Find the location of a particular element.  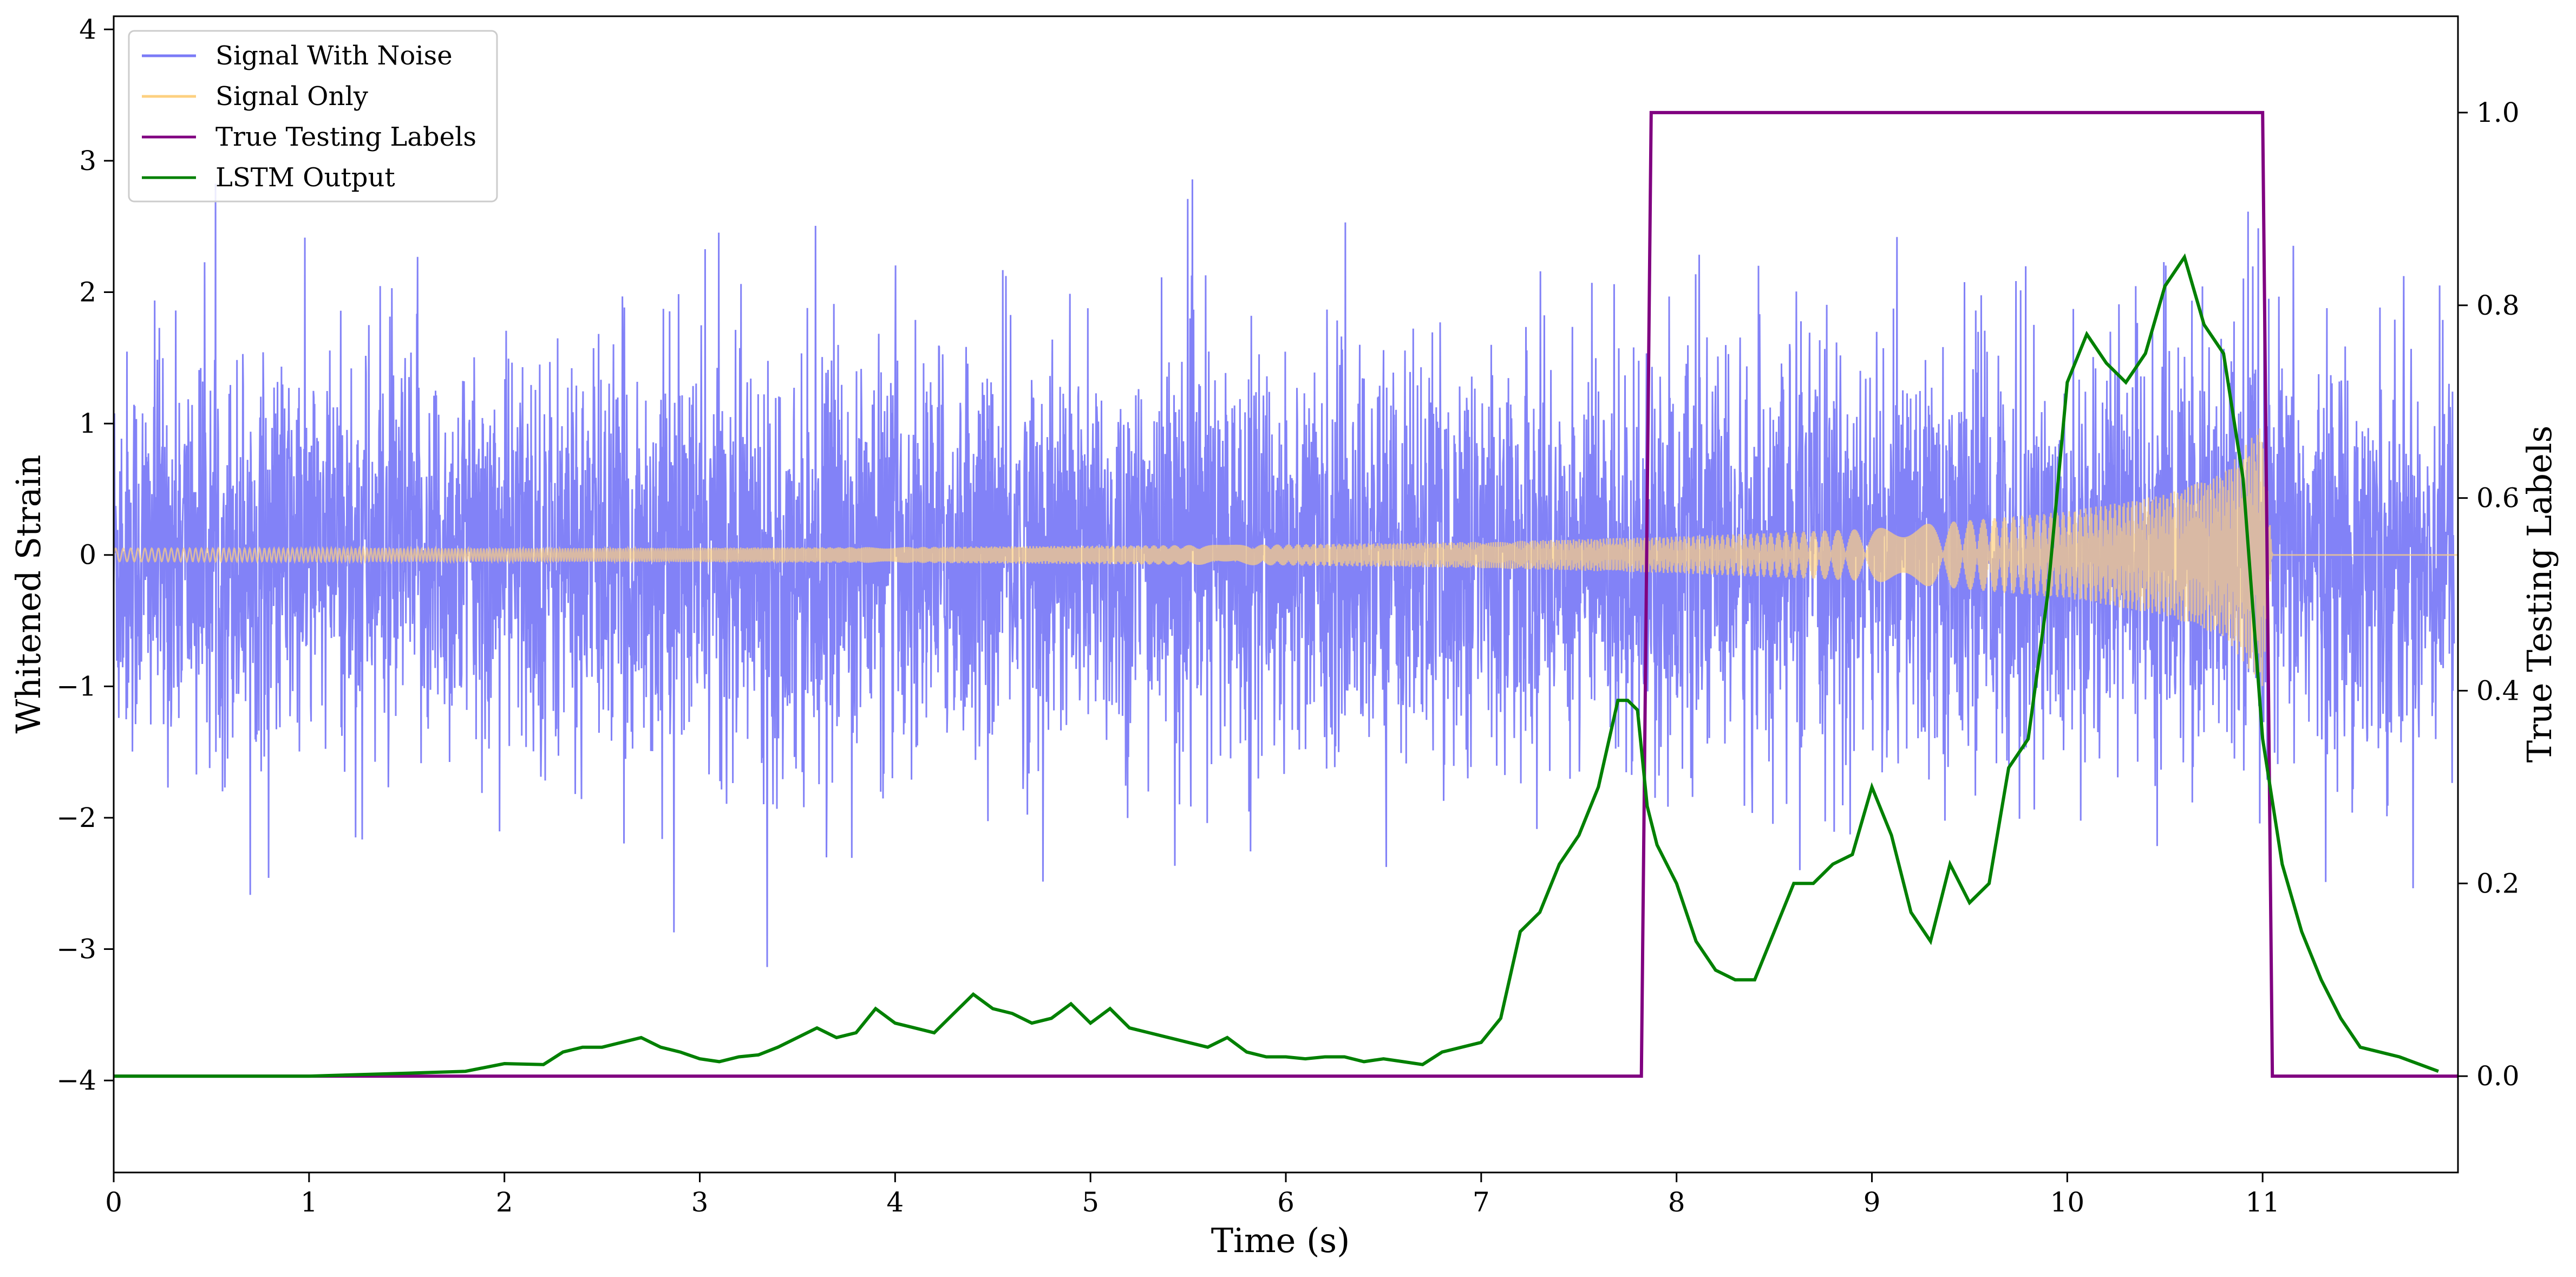

x-tick-label: 1 is located at coordinates (309, 1202).